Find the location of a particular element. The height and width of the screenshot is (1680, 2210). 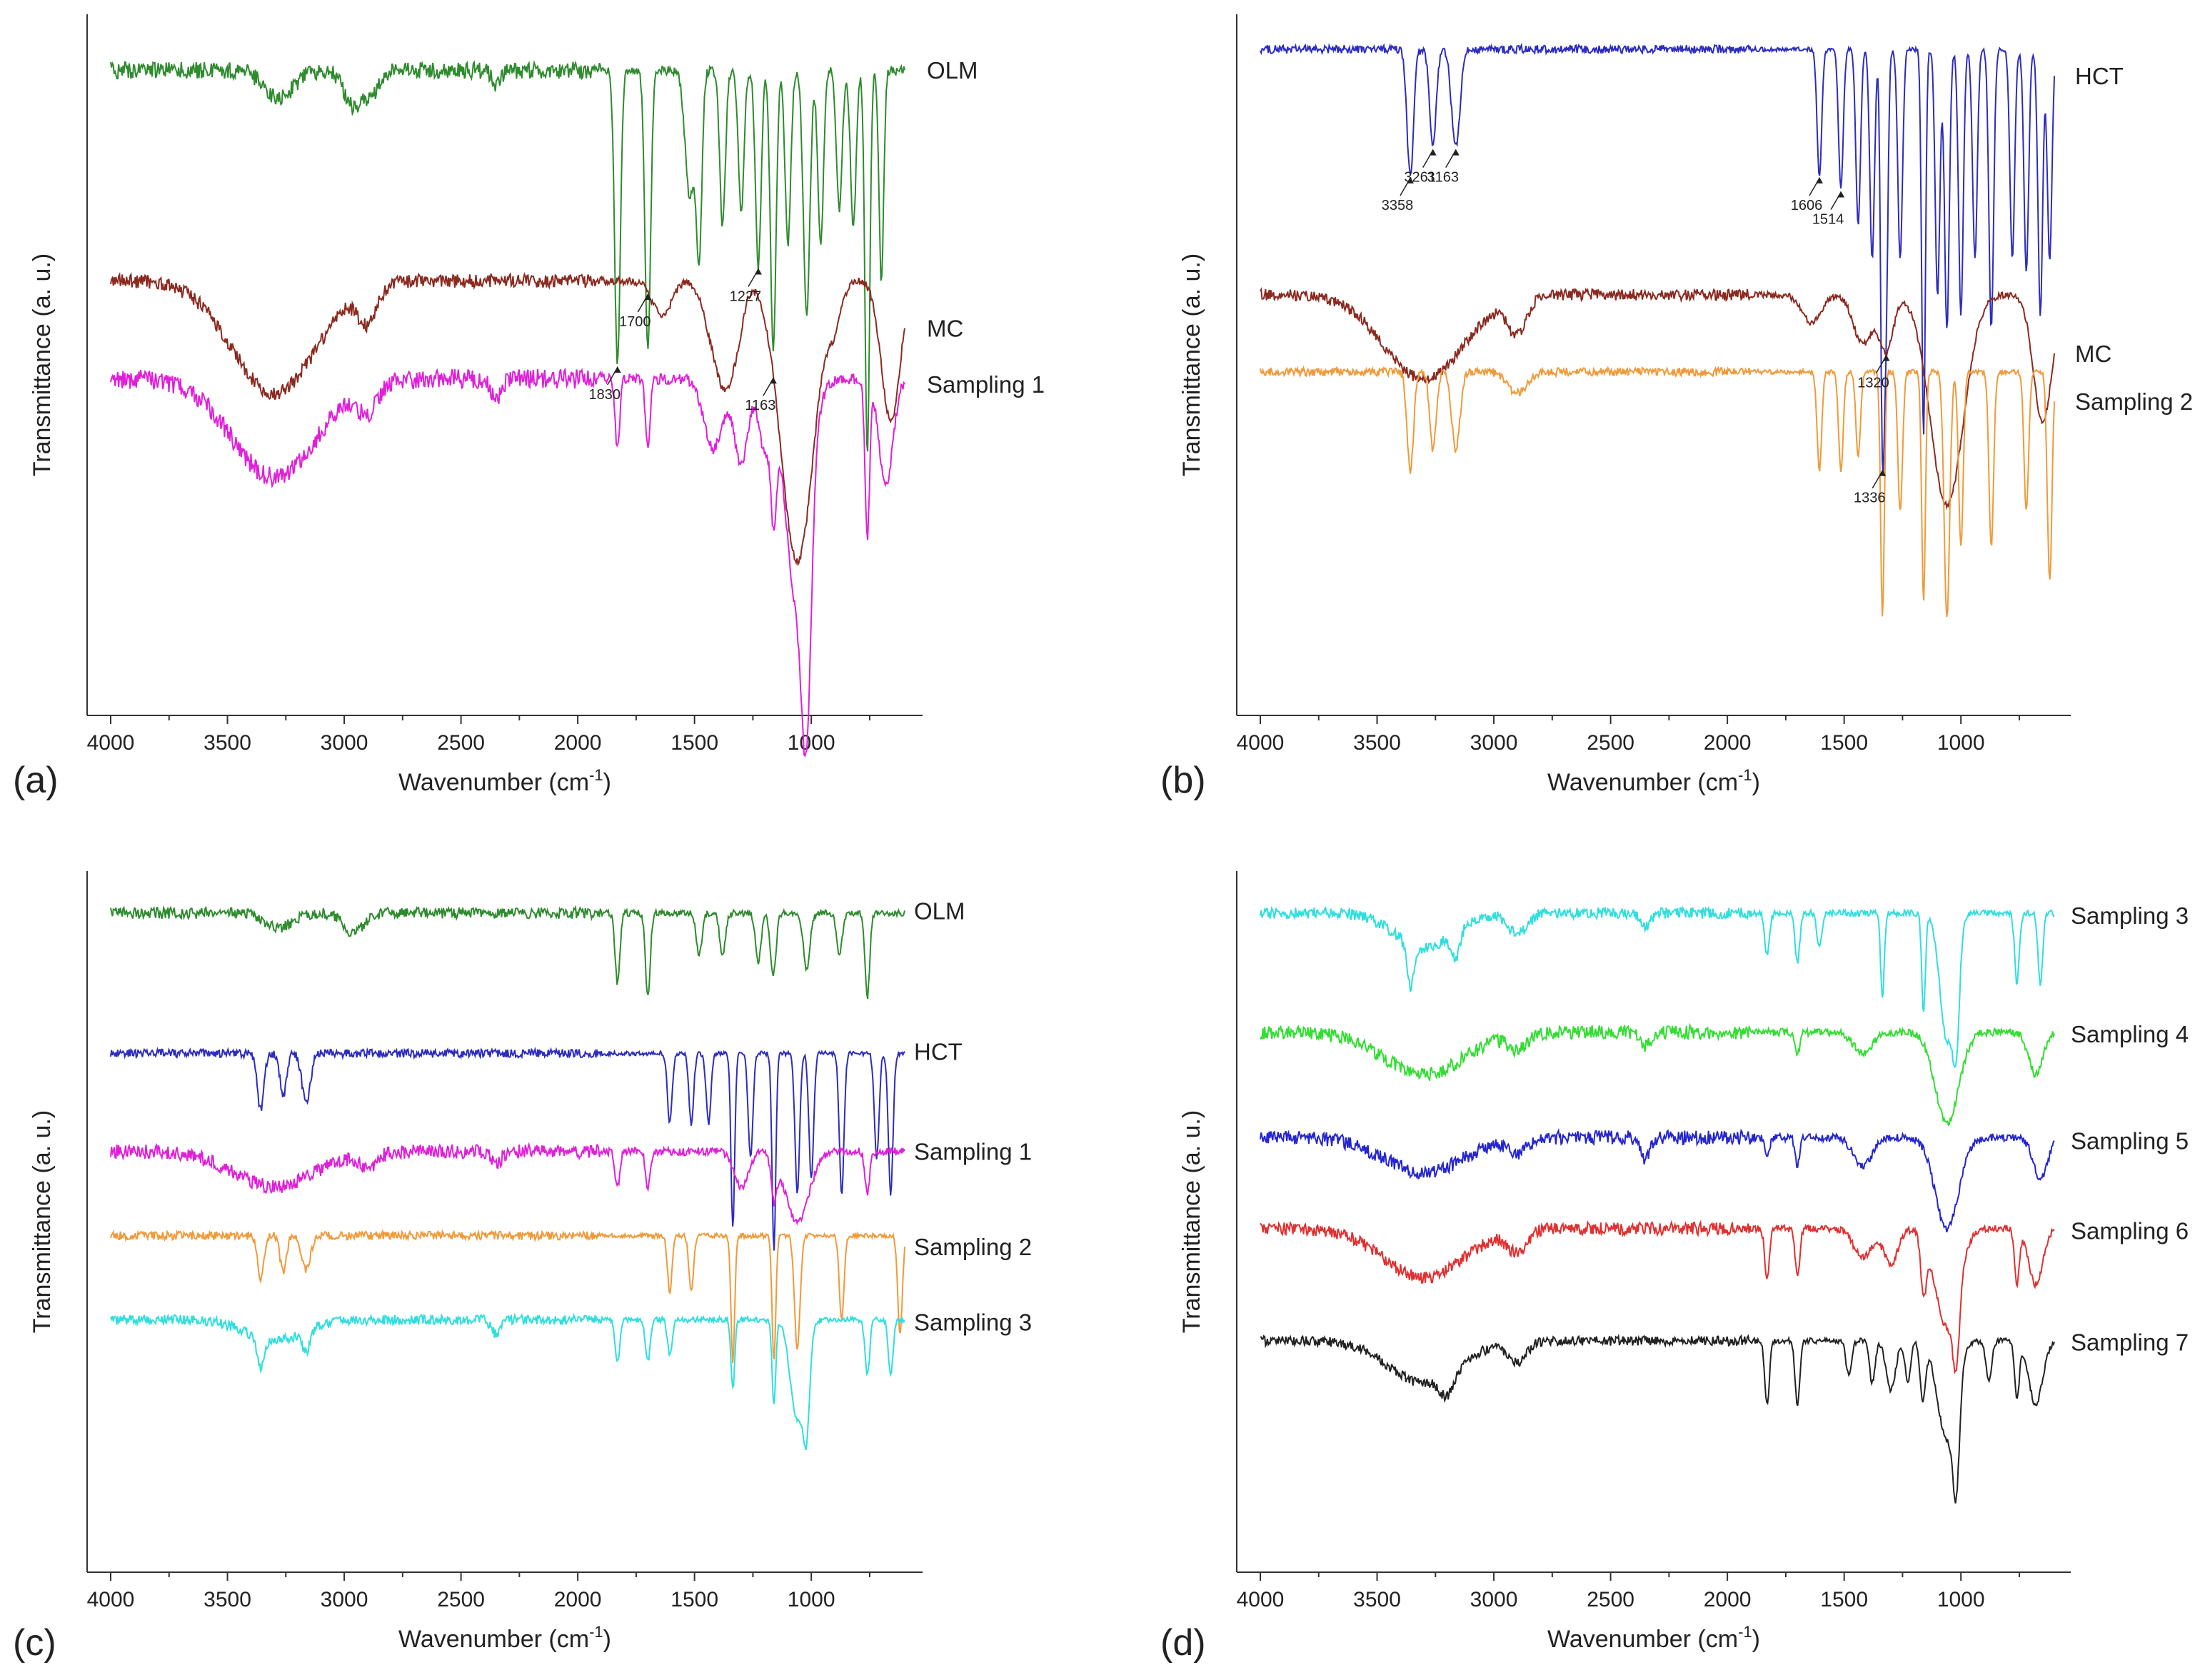

series-line-hct is located at coordinates (1657, 259).